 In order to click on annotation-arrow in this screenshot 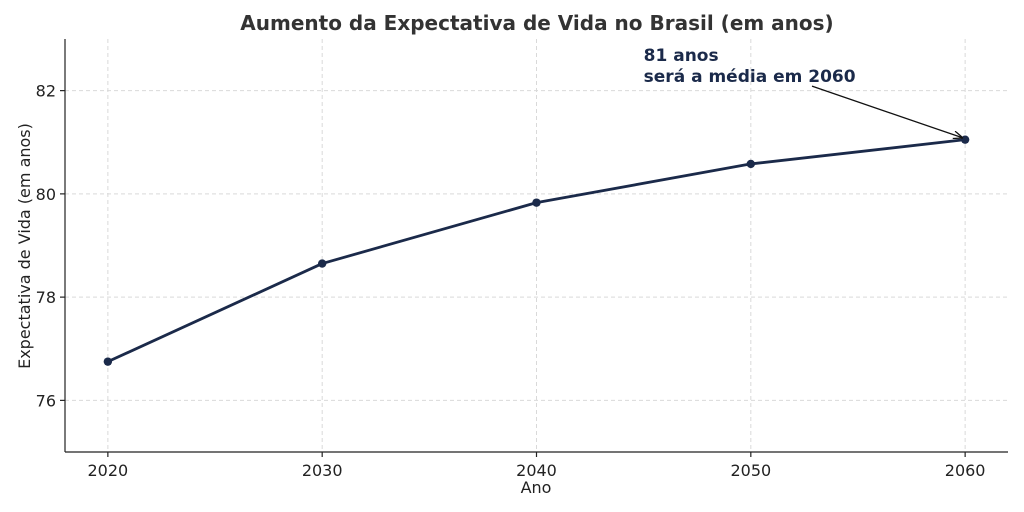, I will do `click(886, 111)`.